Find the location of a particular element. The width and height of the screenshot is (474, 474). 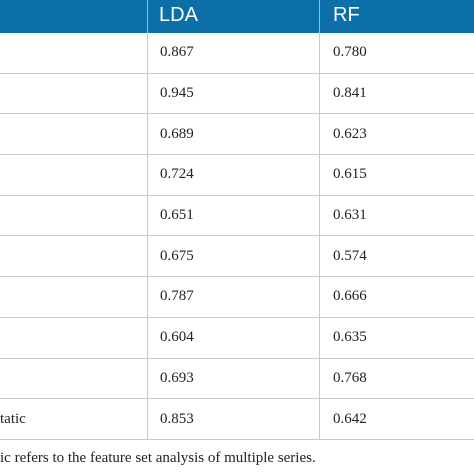

table-row: 0.787 0.666 is located at coordinates (237, 297).